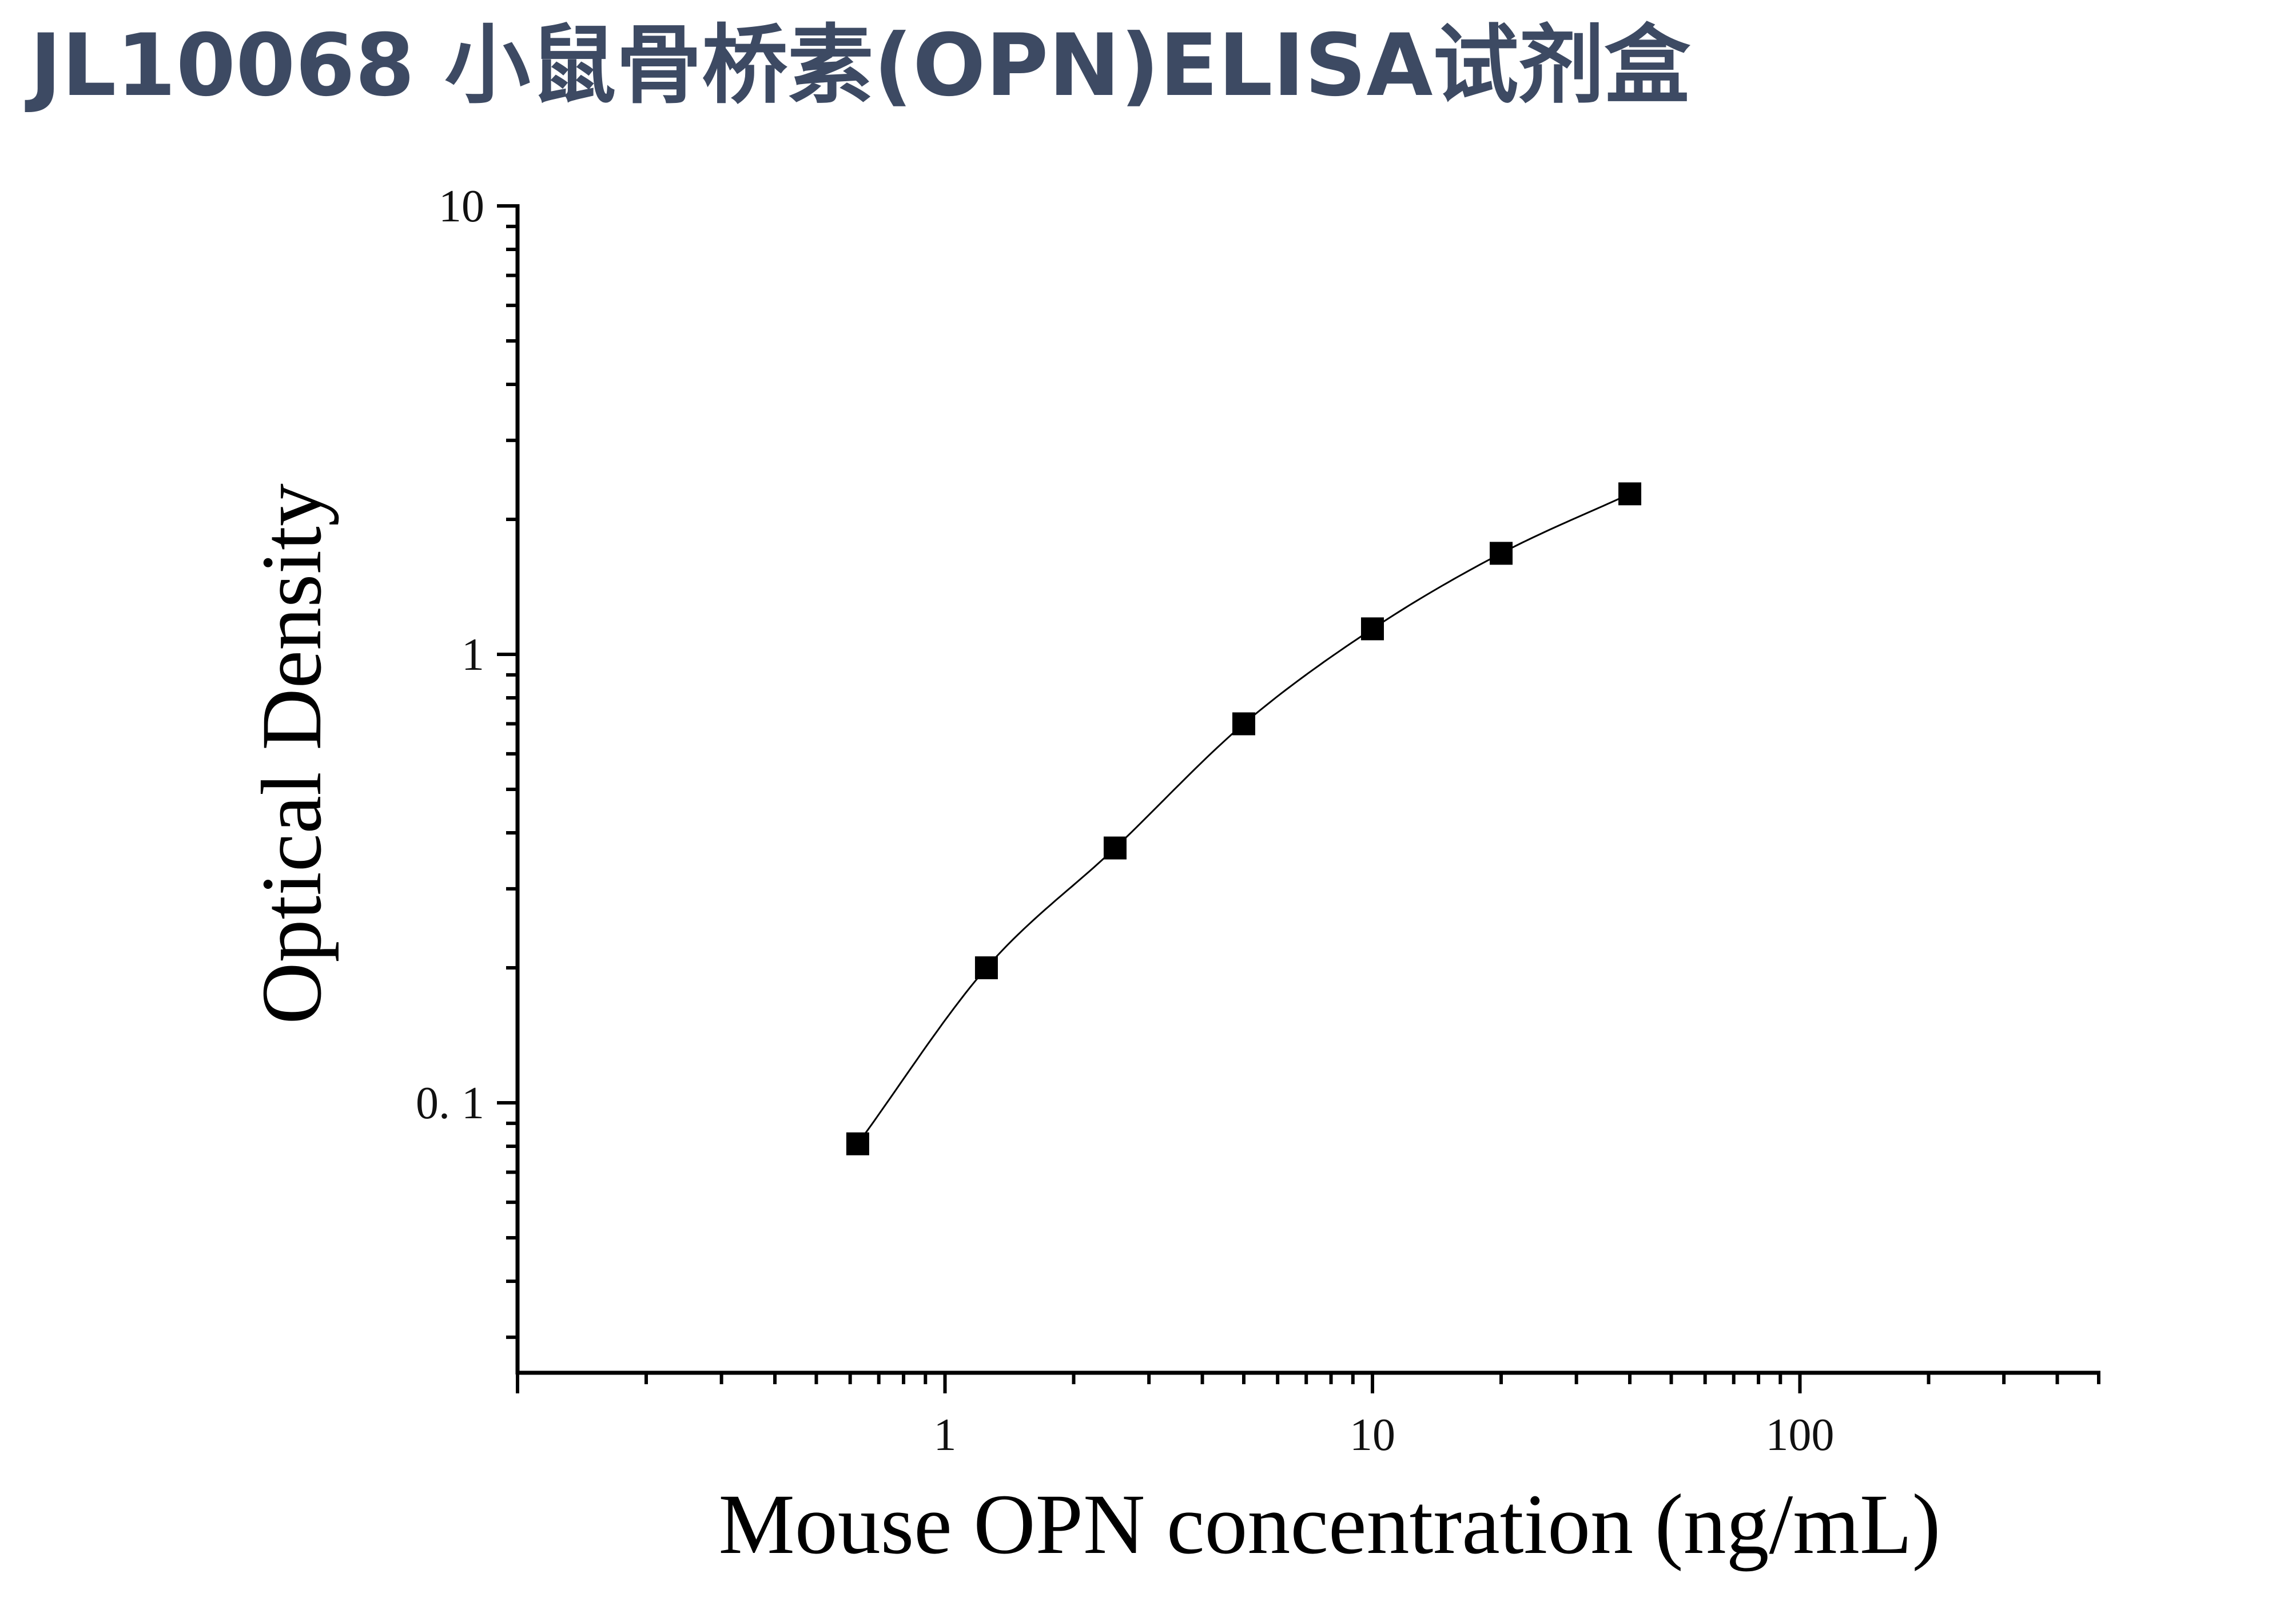  Describe the element at coordinates (450, 655) in the screenshot. I see `y-tick-labels: 0. 1 1 10` at that location.